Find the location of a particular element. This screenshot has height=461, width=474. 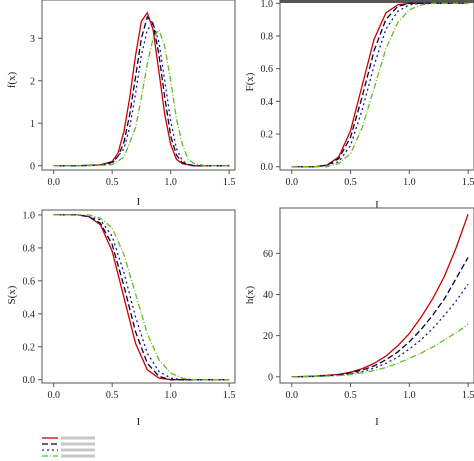

y-tick-label: 40 is located at coordinates (268, 295).